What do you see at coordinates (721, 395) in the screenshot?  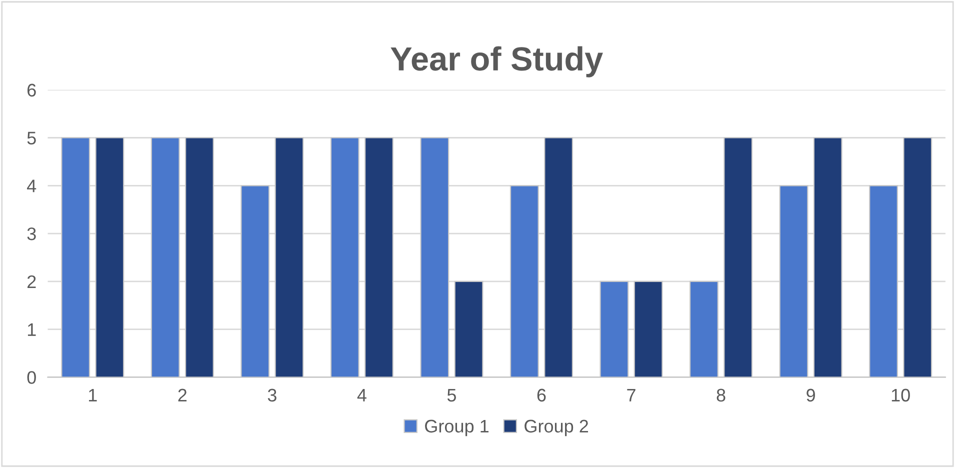 I see `x-tick-label: 8` at bounding box center [721, 395].